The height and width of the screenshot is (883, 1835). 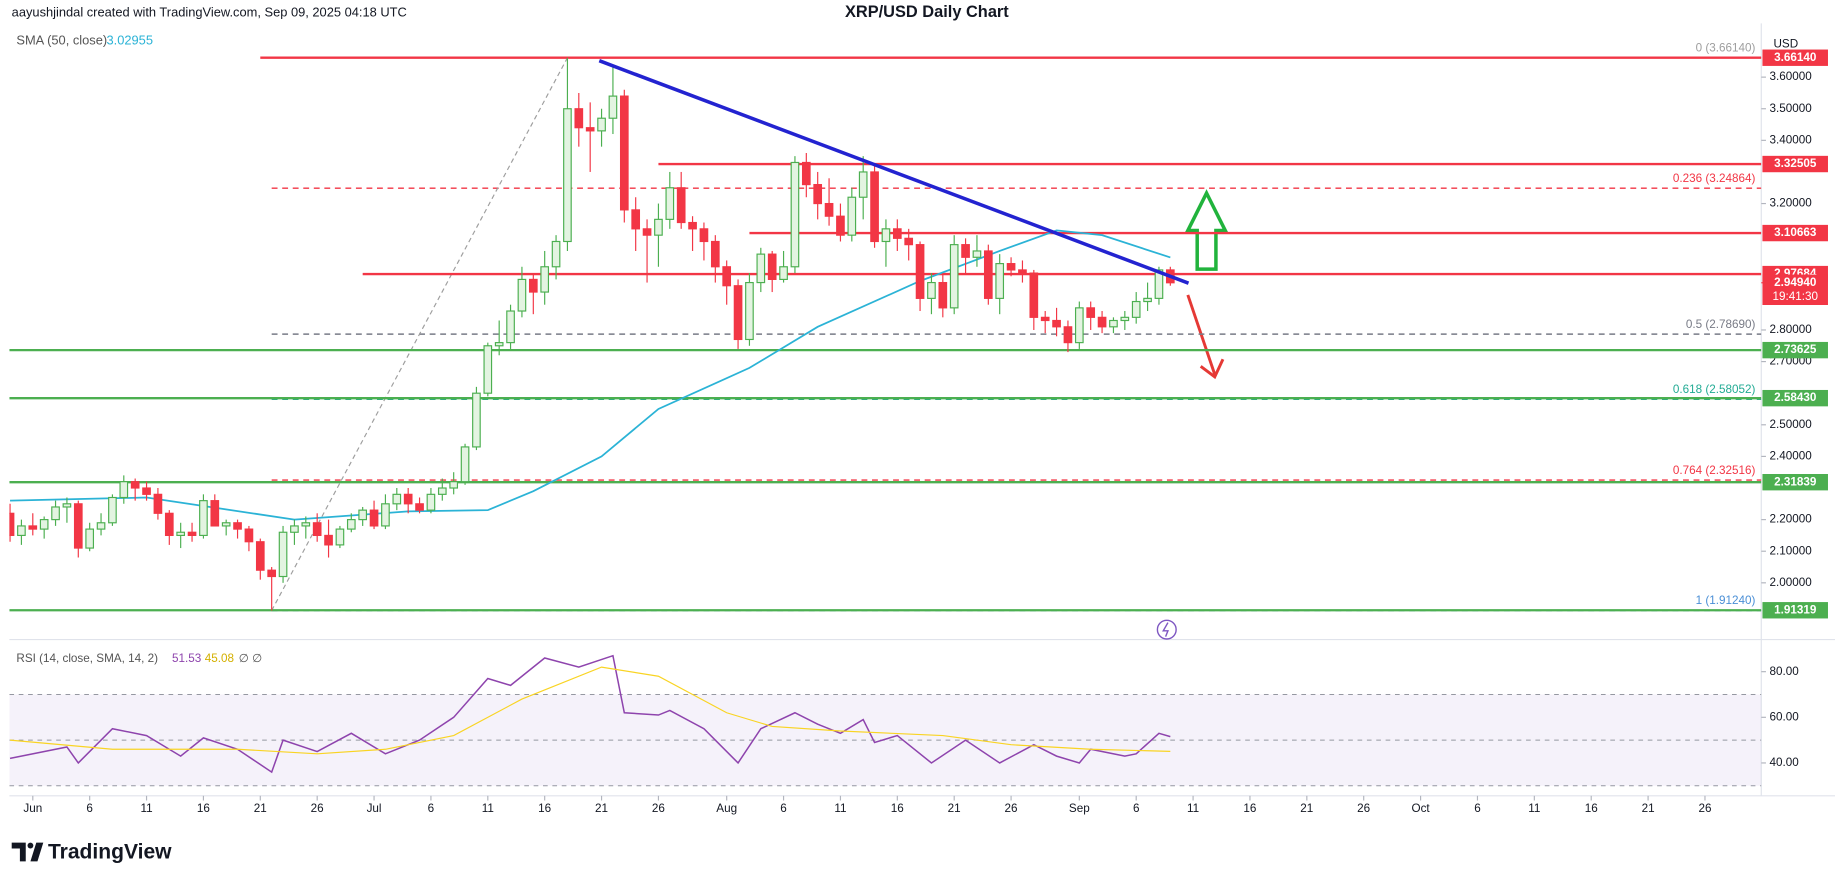 What do you see at coordinates (1721, 324) in the screenshot?
I see `fib-label: 0.5 (2.78690)` at bounding box center [1721, 324].